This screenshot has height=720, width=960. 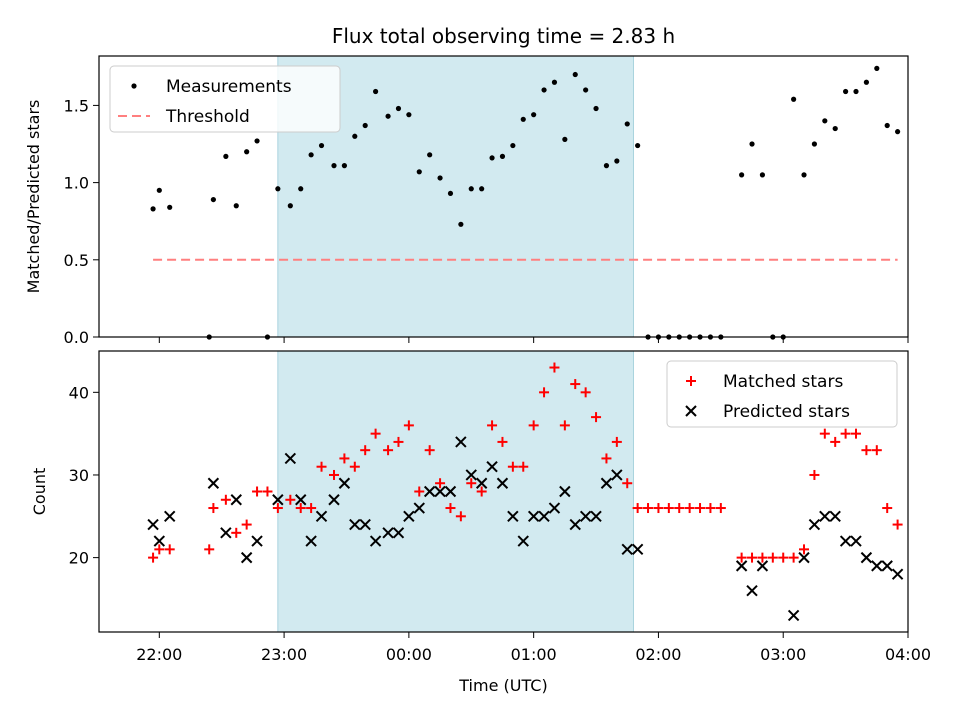 What do you see at coordinates (534, 654) in the screenshot?
I see `x-tick-label: 01:00` at bounding box center [534, 654].